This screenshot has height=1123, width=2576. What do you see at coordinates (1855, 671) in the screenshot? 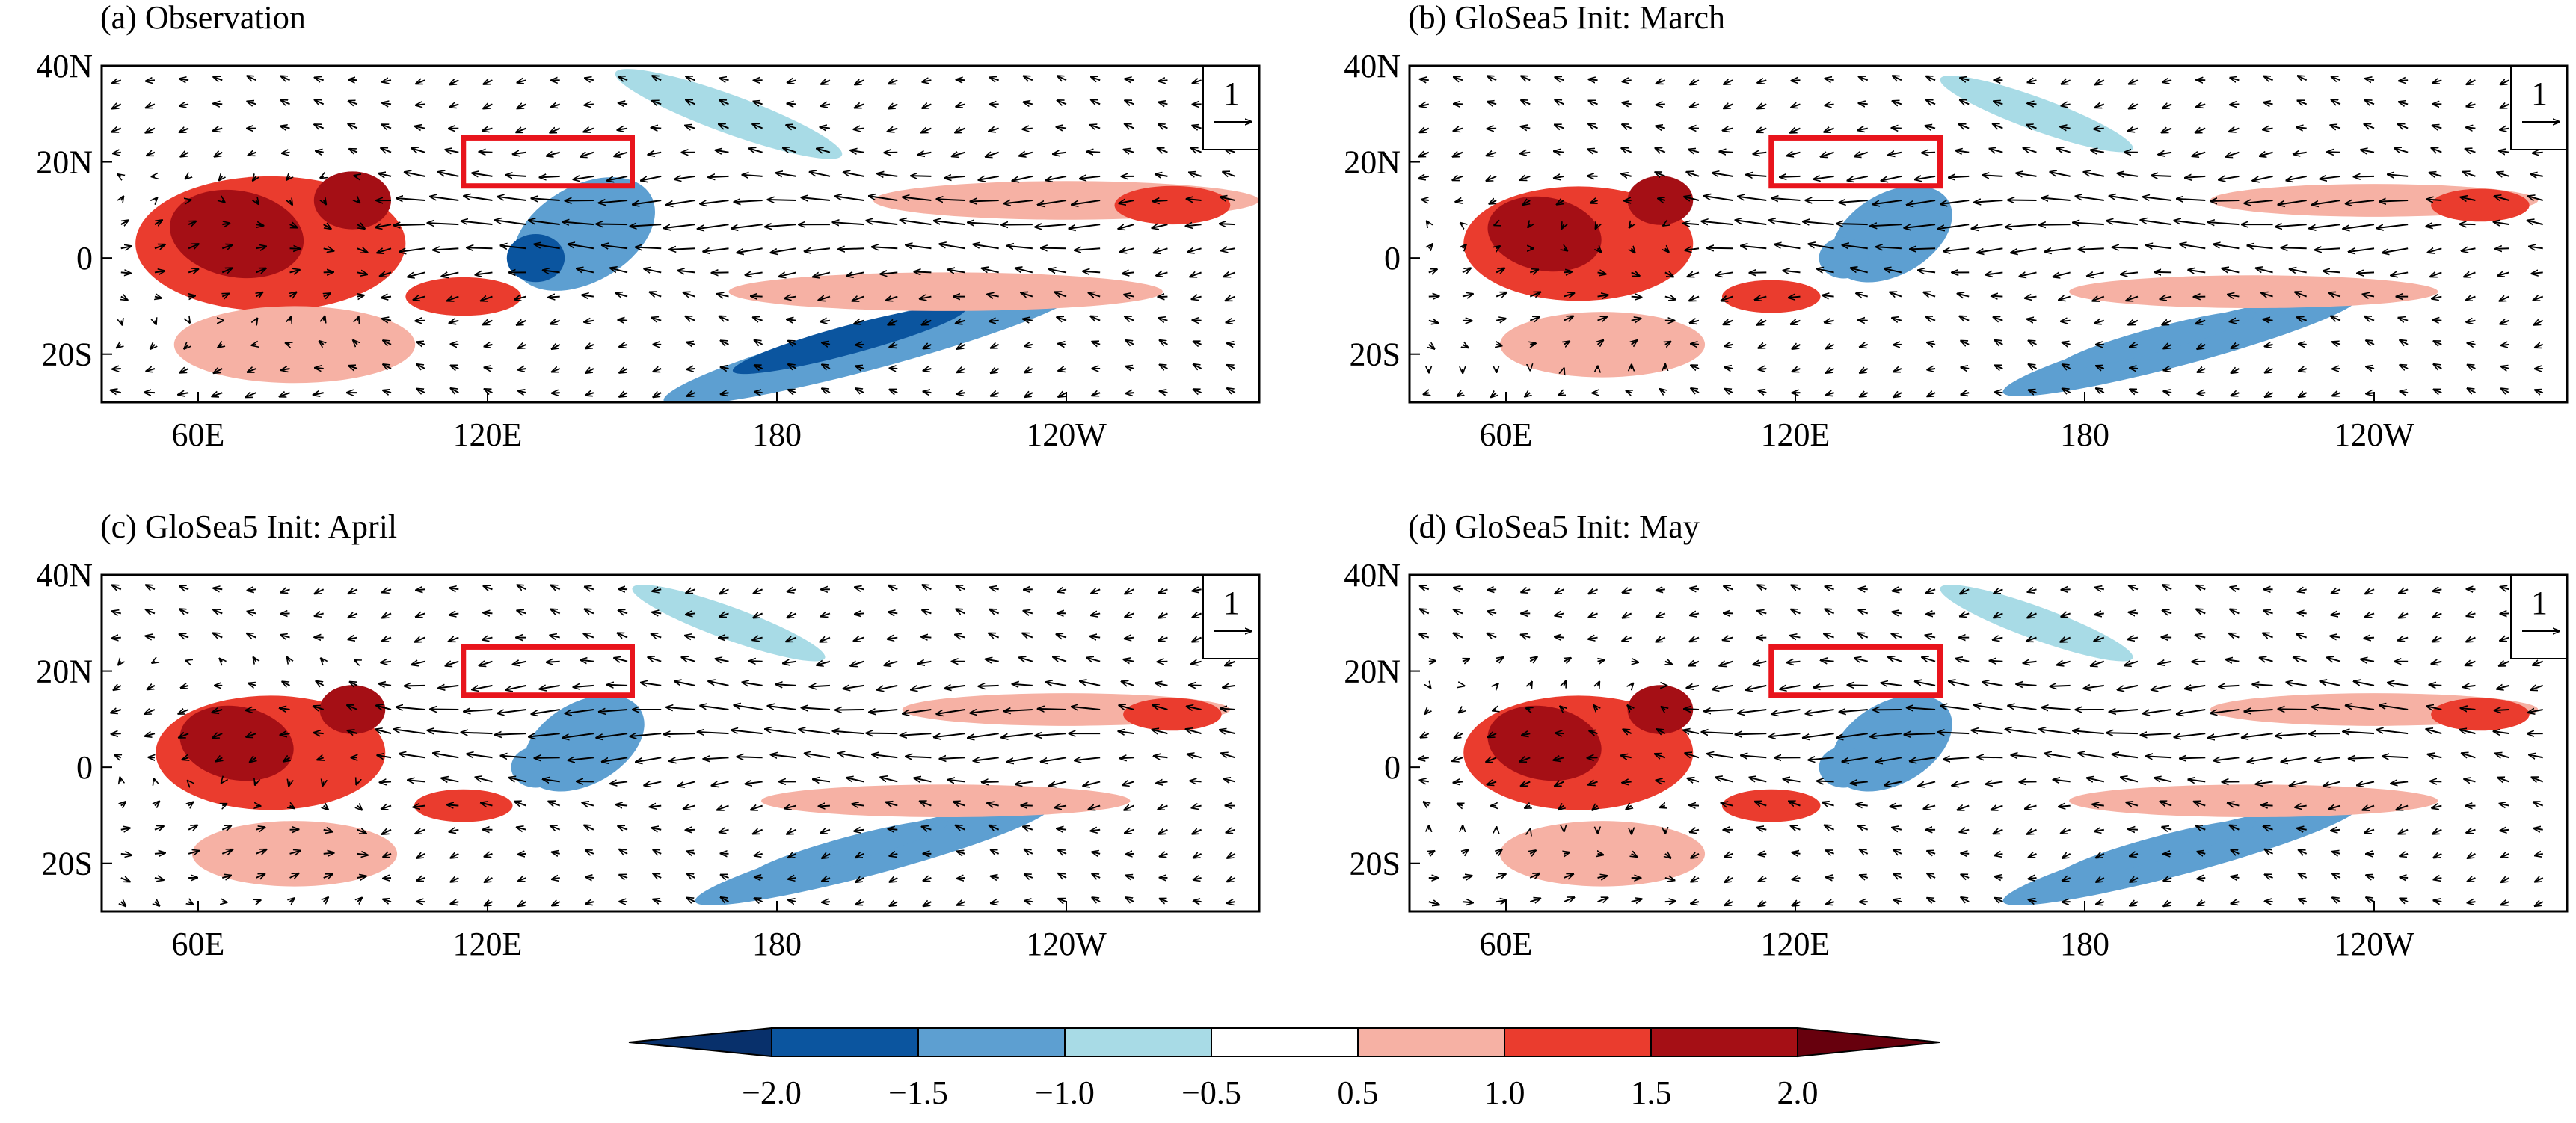
I see `region-box` at bounding box center [1855, 671].